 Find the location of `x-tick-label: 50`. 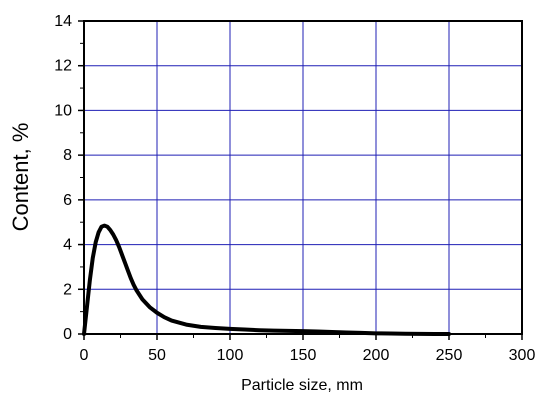

x-tick-label: 50 is located at coordinates (157, 355).